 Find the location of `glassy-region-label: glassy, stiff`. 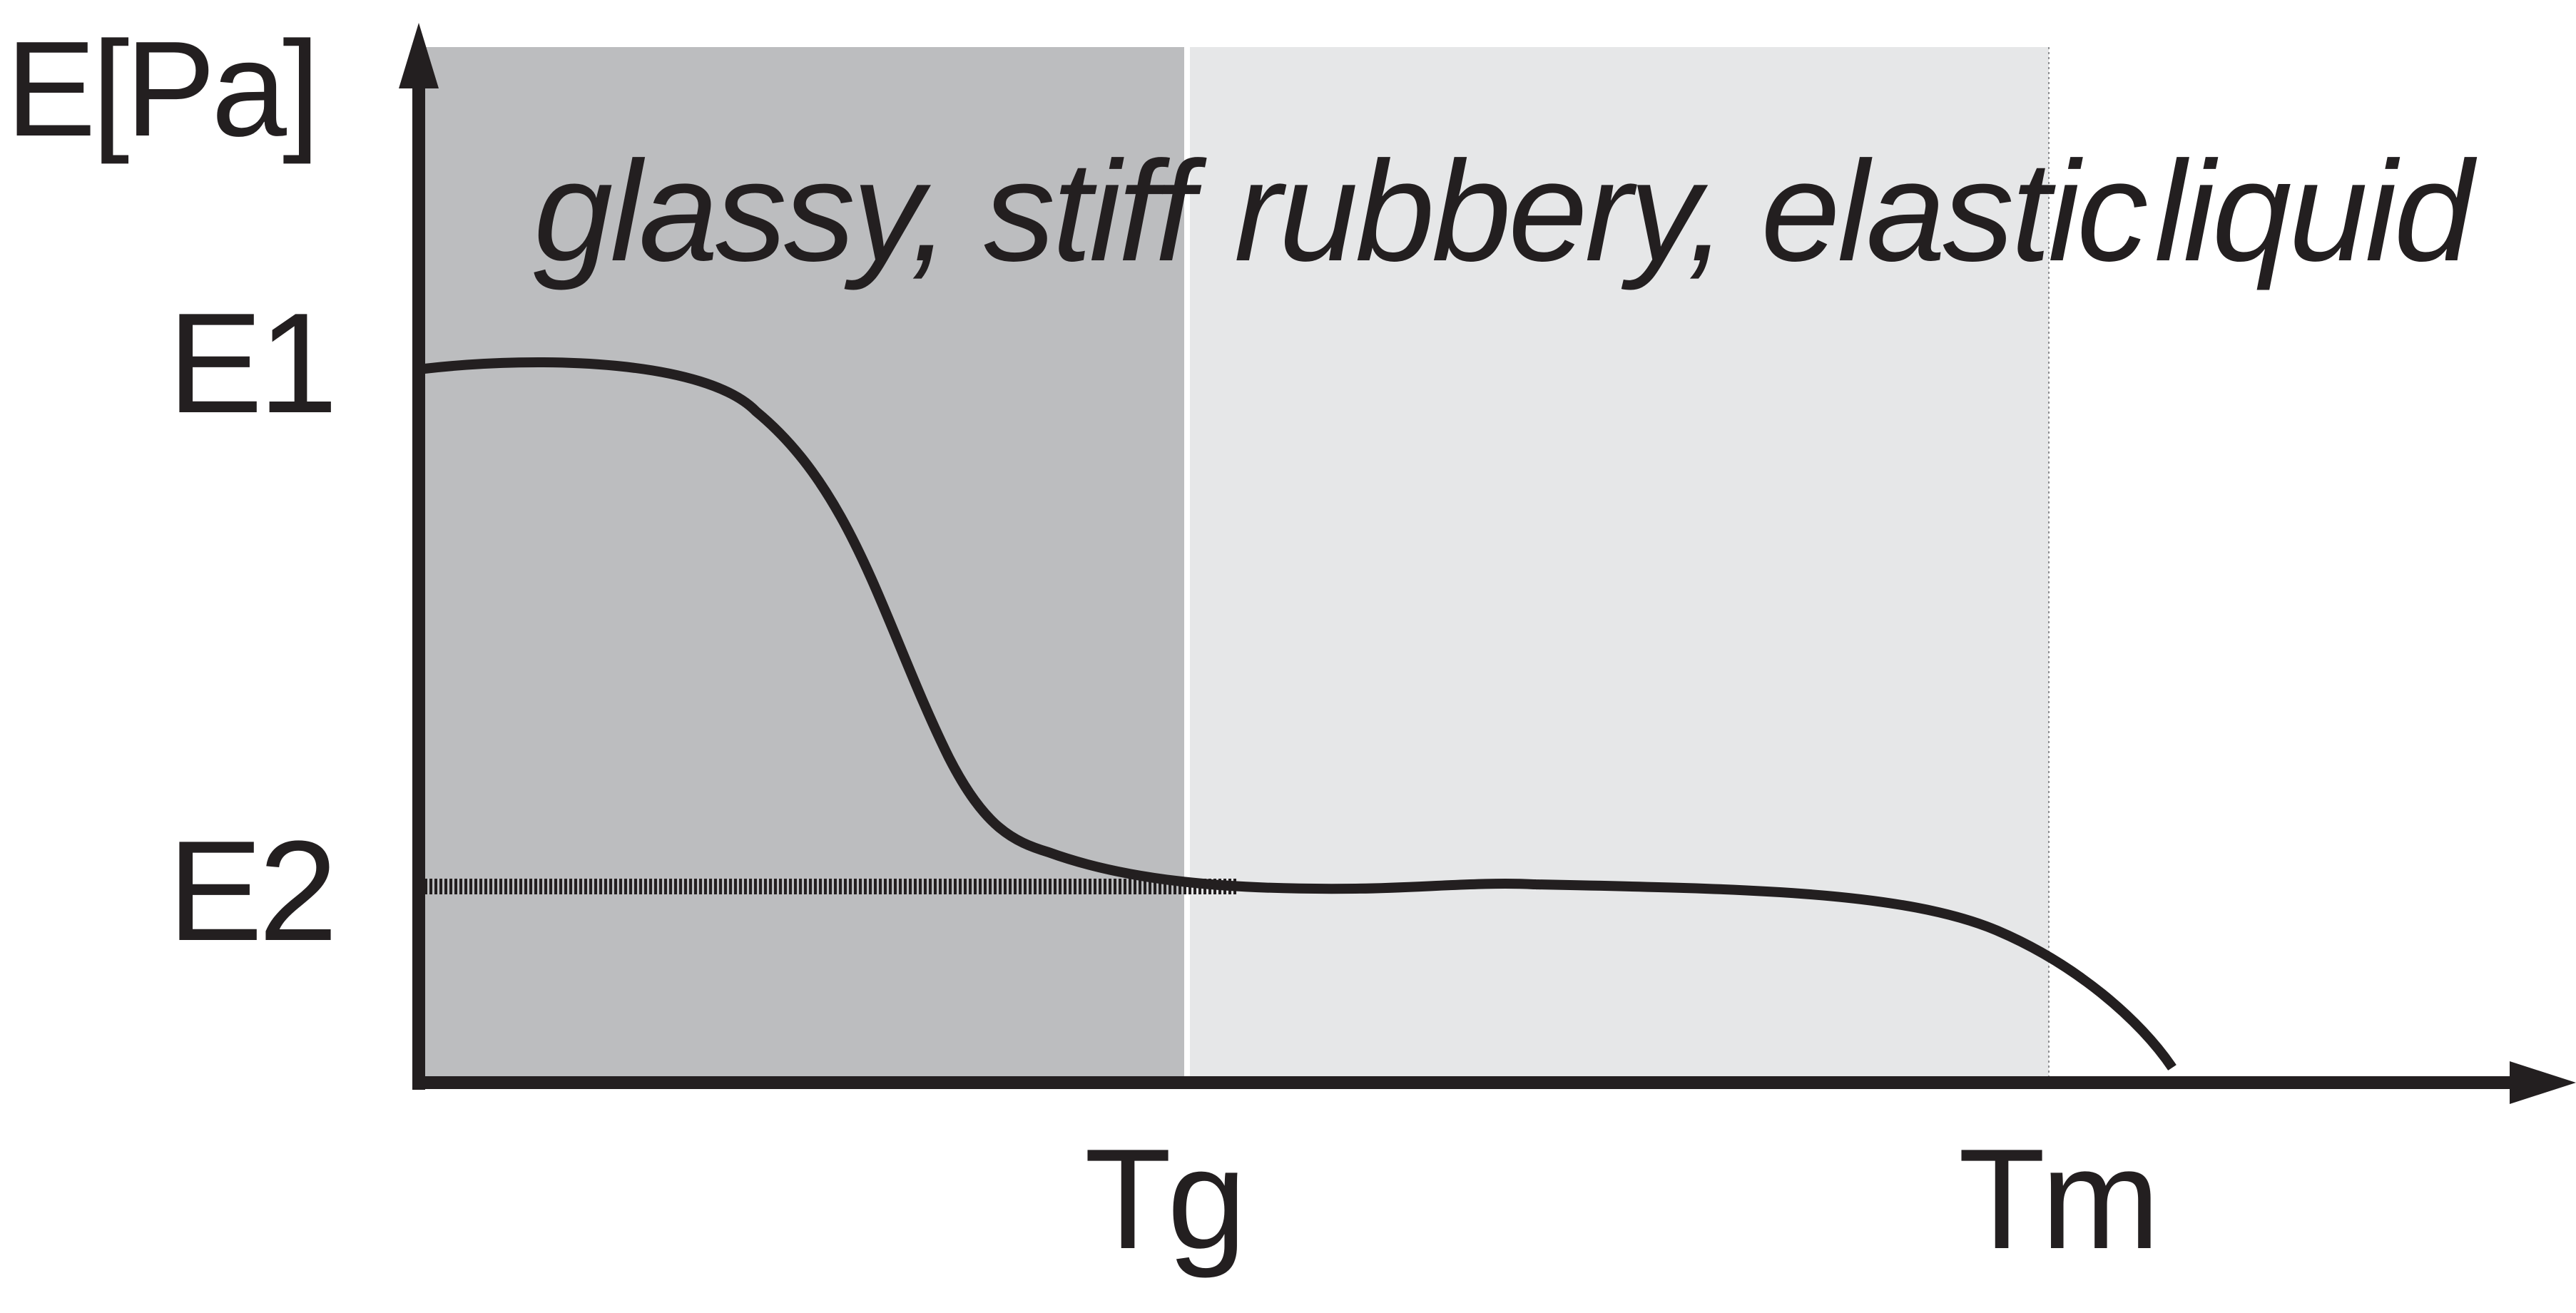

glassy-region-label: glassy, stiff is located at coordinates (870, 212).